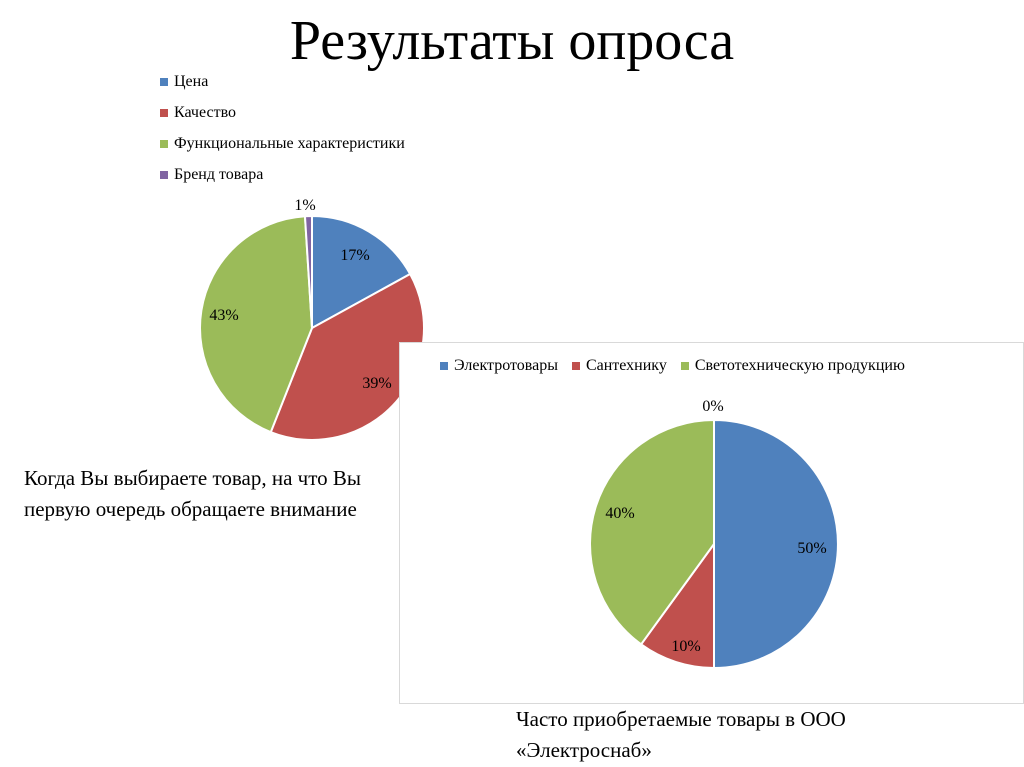  I want to click on legend-item-plumbing: Сантехнику, so click(619, 366).